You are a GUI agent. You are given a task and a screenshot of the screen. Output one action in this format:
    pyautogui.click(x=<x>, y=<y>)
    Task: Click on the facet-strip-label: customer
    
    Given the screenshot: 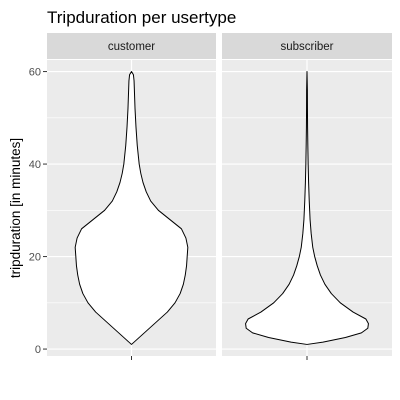 What is the action you would take?
    pyautogui.click(x=131, y=47)
    